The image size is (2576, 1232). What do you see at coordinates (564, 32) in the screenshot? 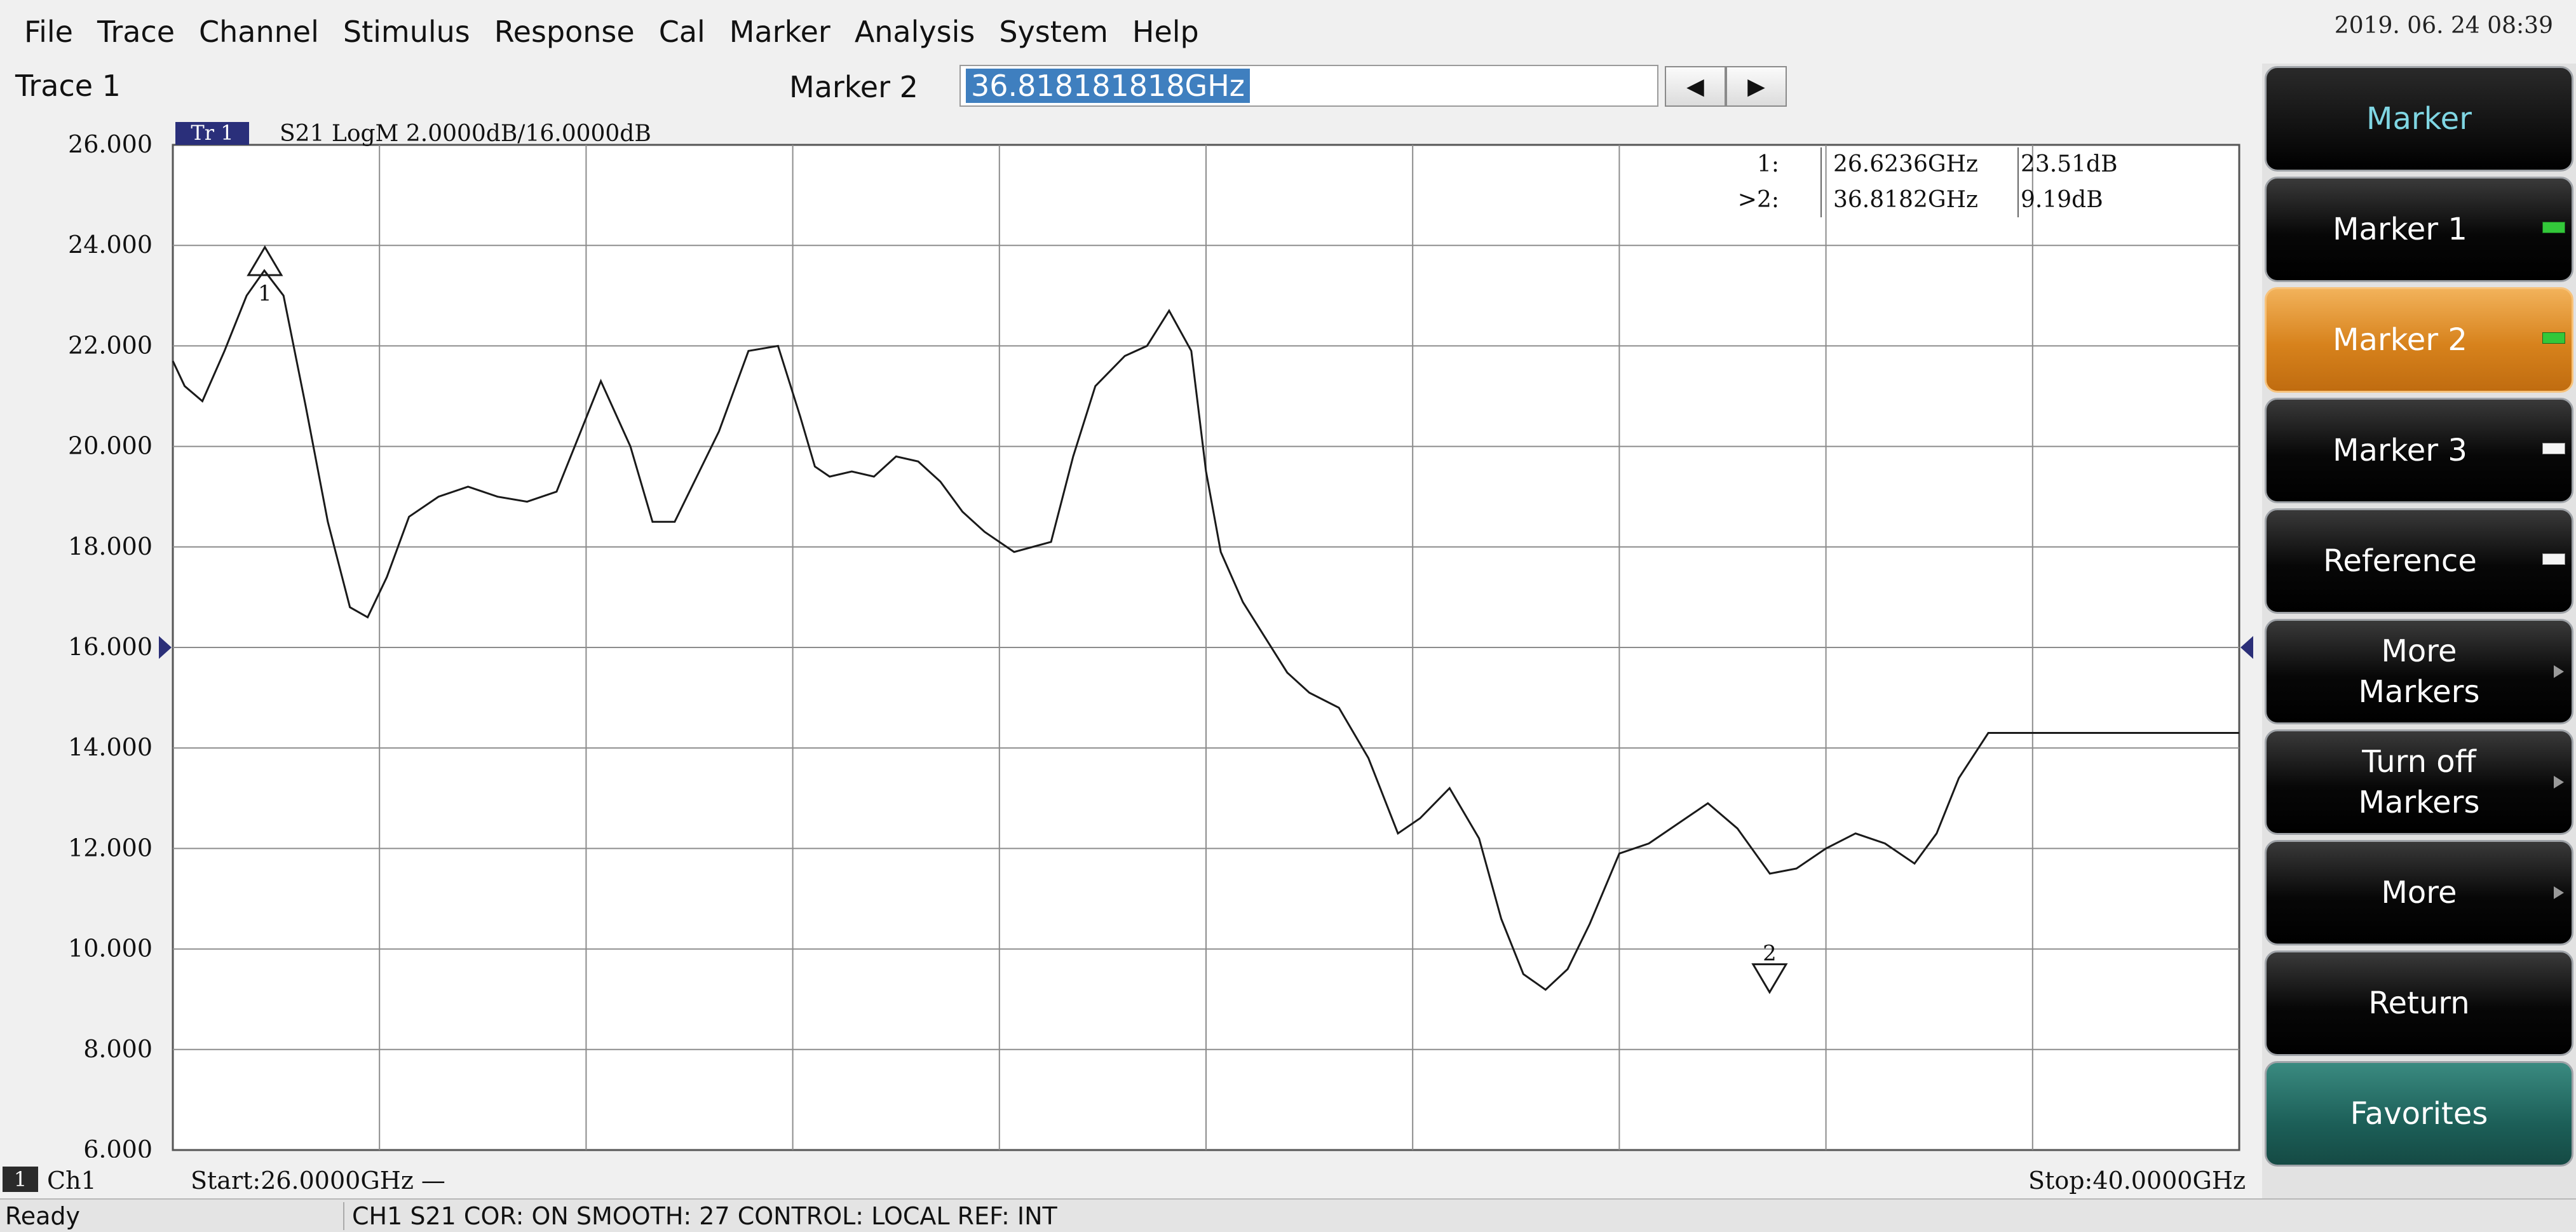
I see `menu-response: Response` at bounding box center [564, 32].